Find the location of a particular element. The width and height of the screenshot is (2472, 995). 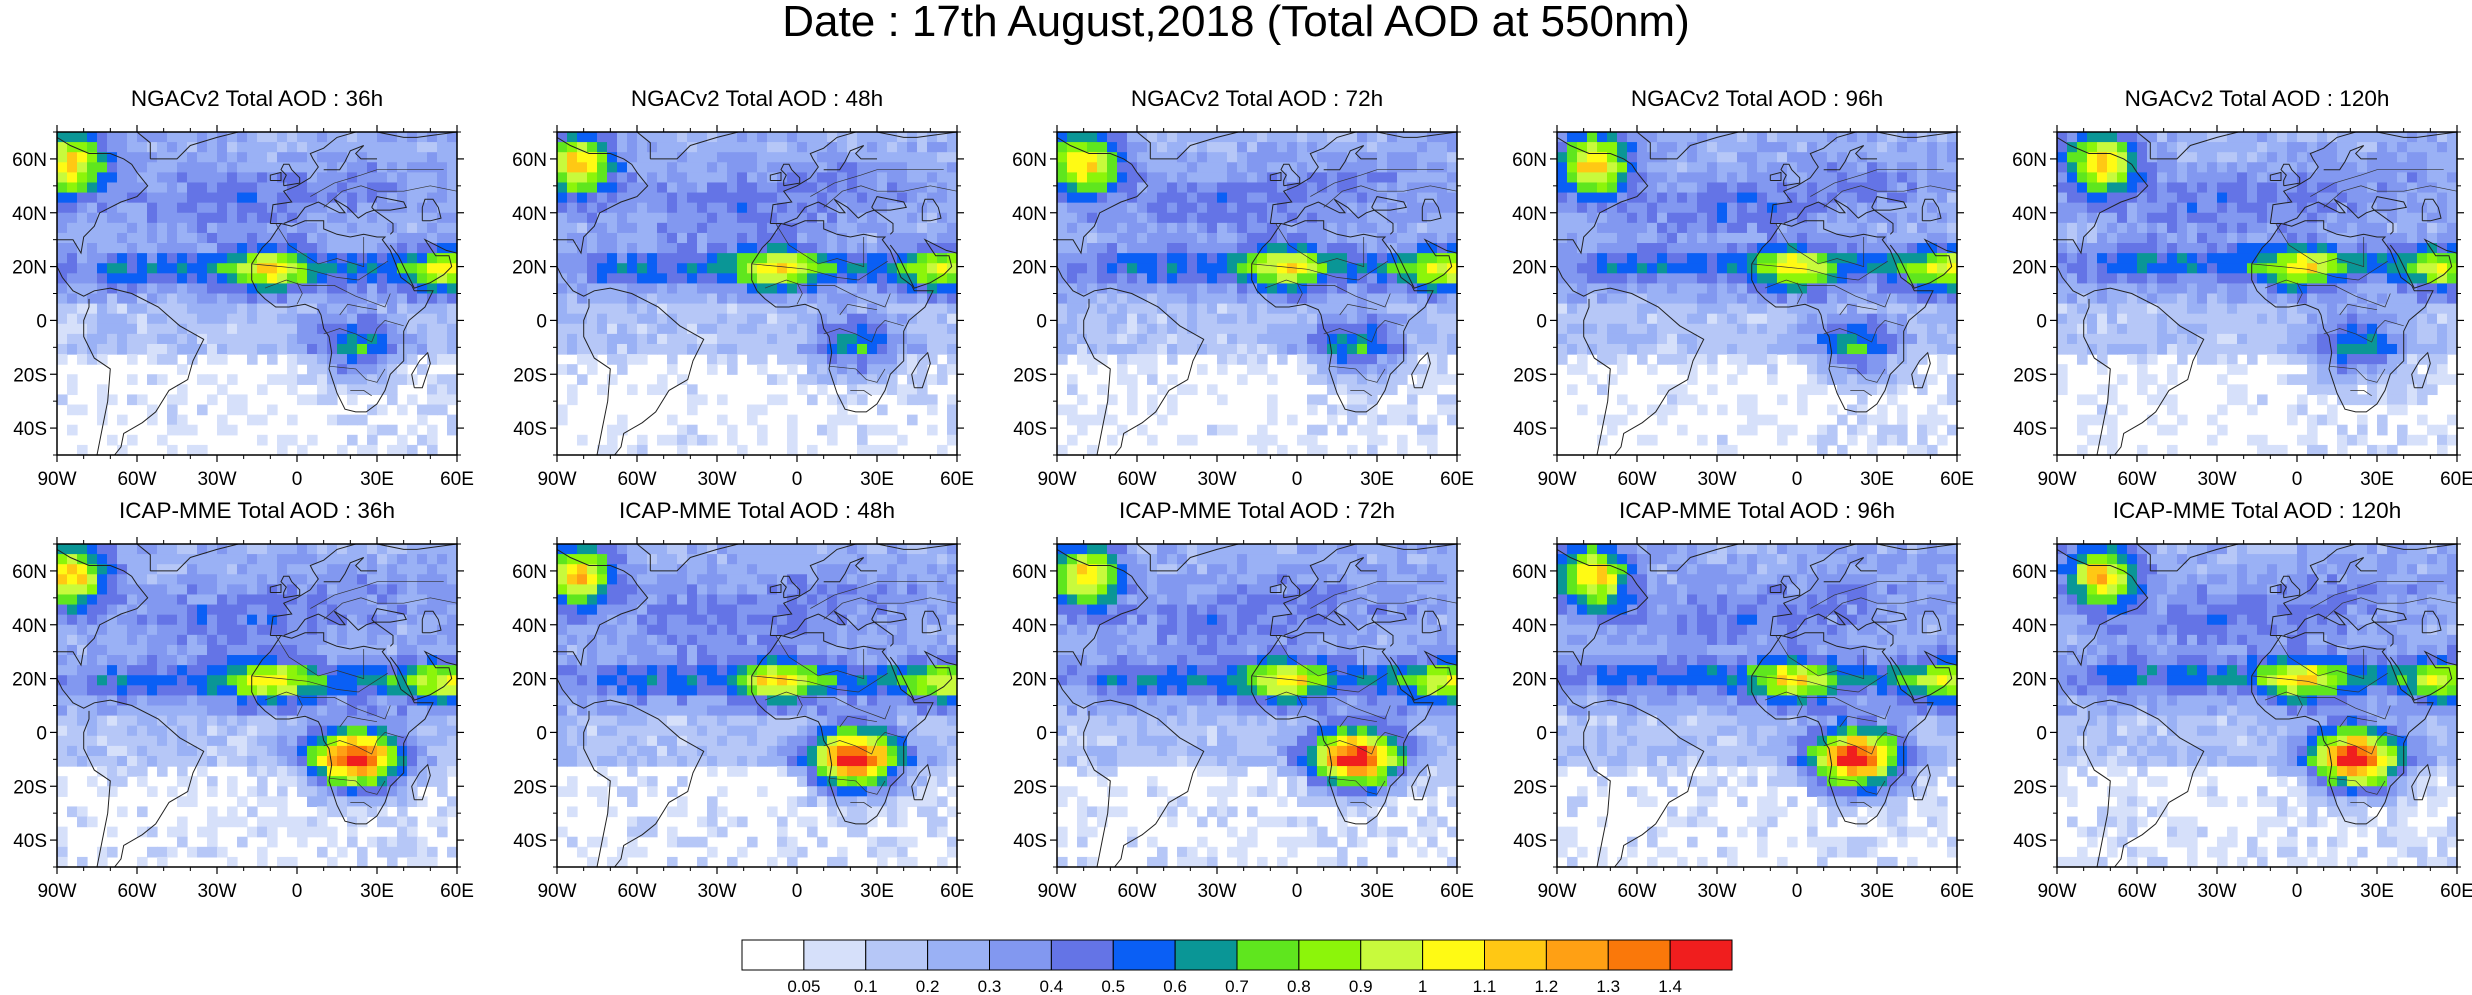

lat-tick-label: 40N is located at coordinates (1029, 214).